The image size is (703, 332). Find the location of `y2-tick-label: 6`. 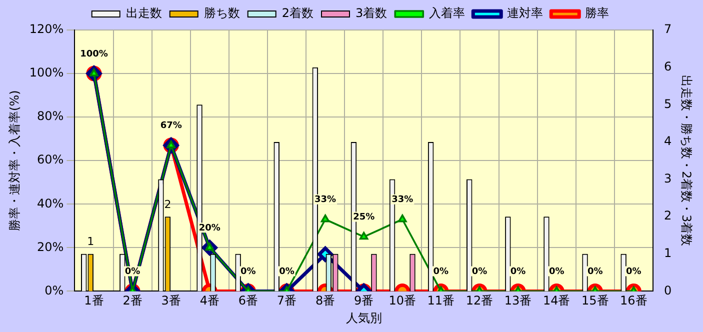

y2-tick-label: 6 is located at coordinates (668, 66).